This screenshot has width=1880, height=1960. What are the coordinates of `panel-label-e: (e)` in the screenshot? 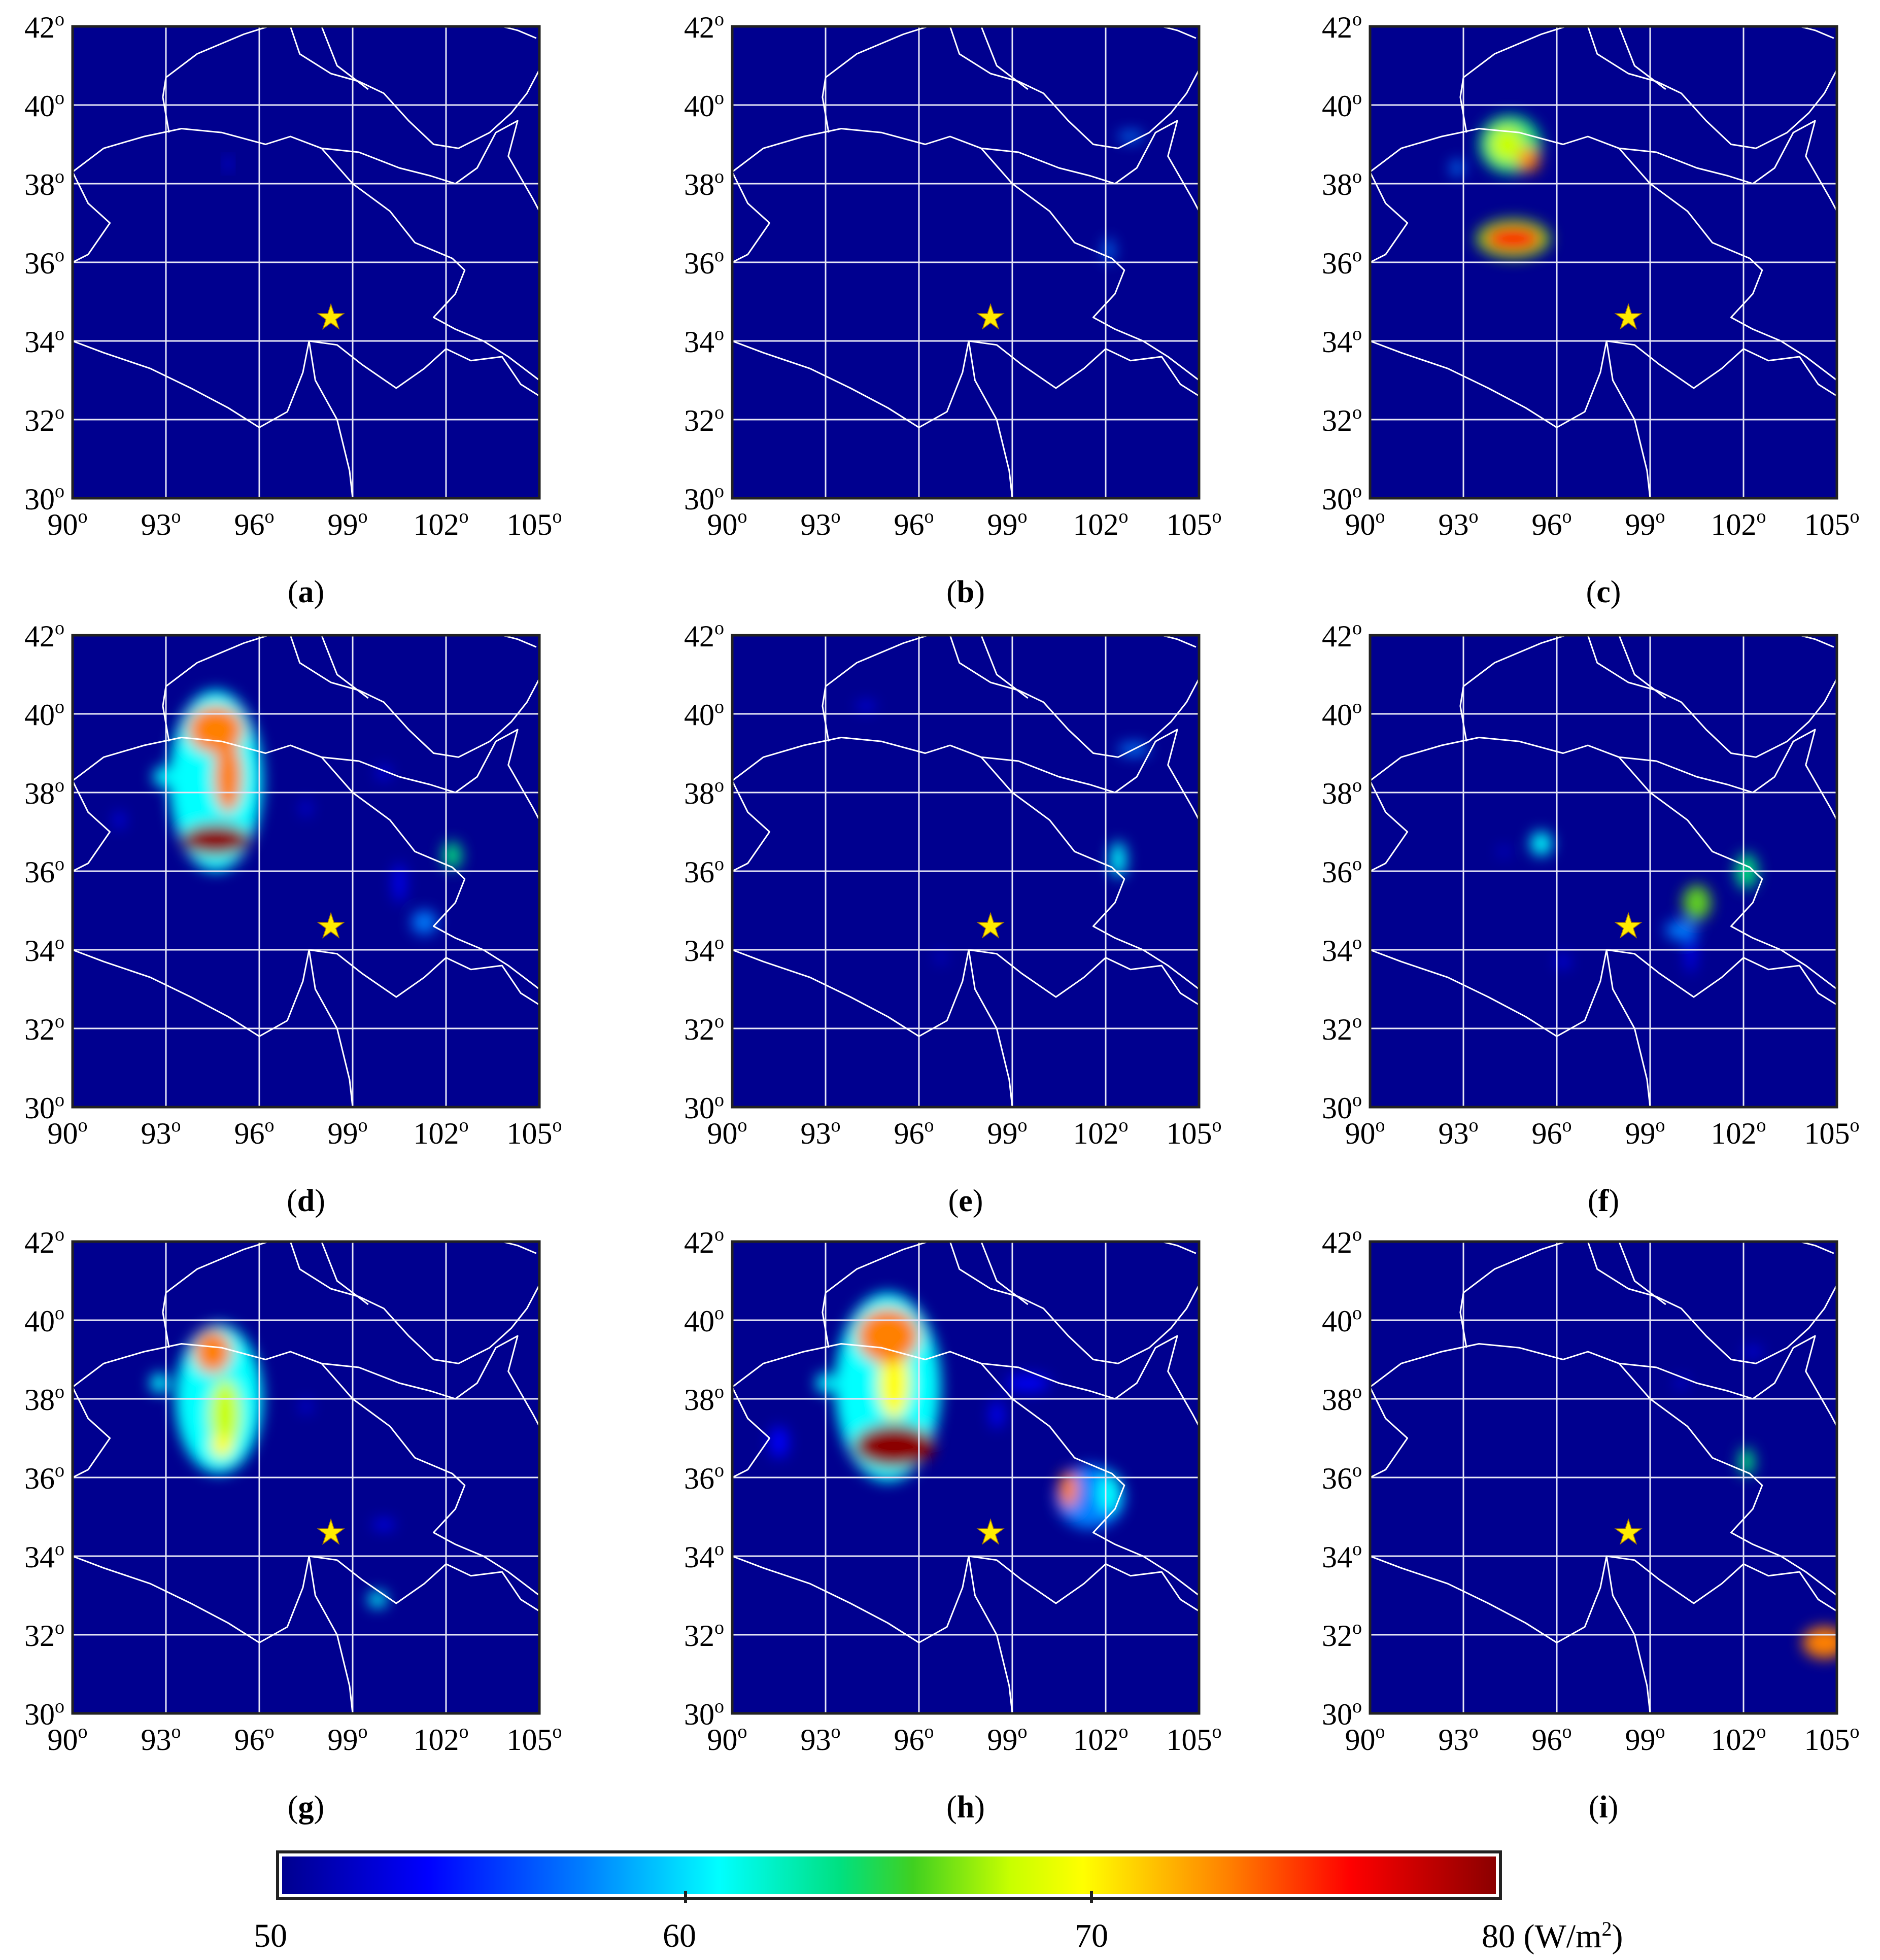 It's located at (965, 1201).